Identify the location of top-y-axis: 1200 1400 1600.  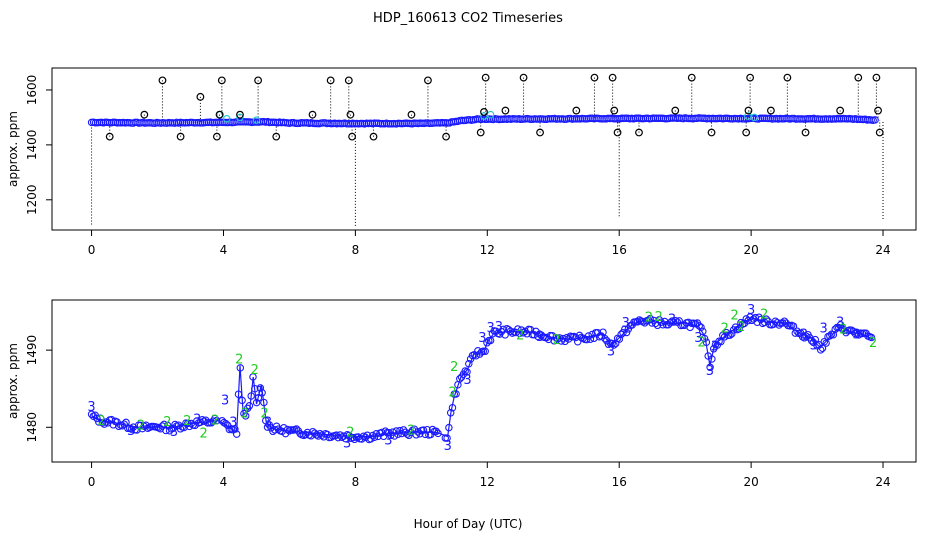
(38, 145).